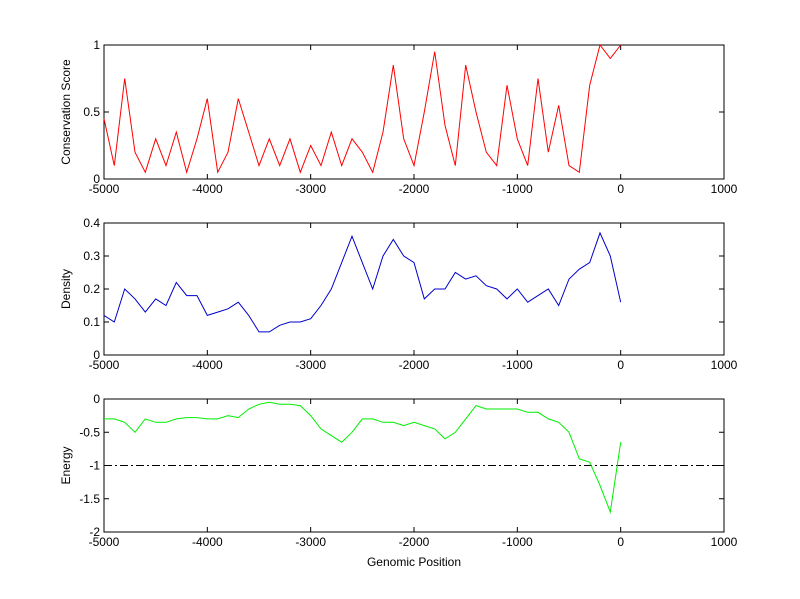 This screenshot has height=599, width=800. I want to click on y-tick-label: -0.5, so click(89, 432).